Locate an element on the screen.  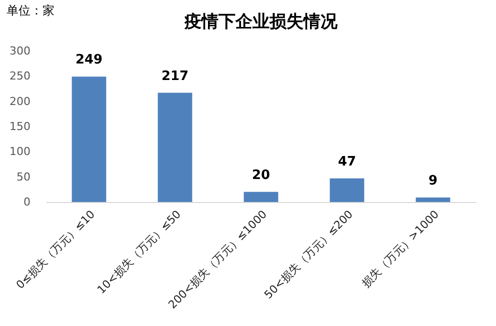
data-label: 217 is located at coordinates (175, 76).